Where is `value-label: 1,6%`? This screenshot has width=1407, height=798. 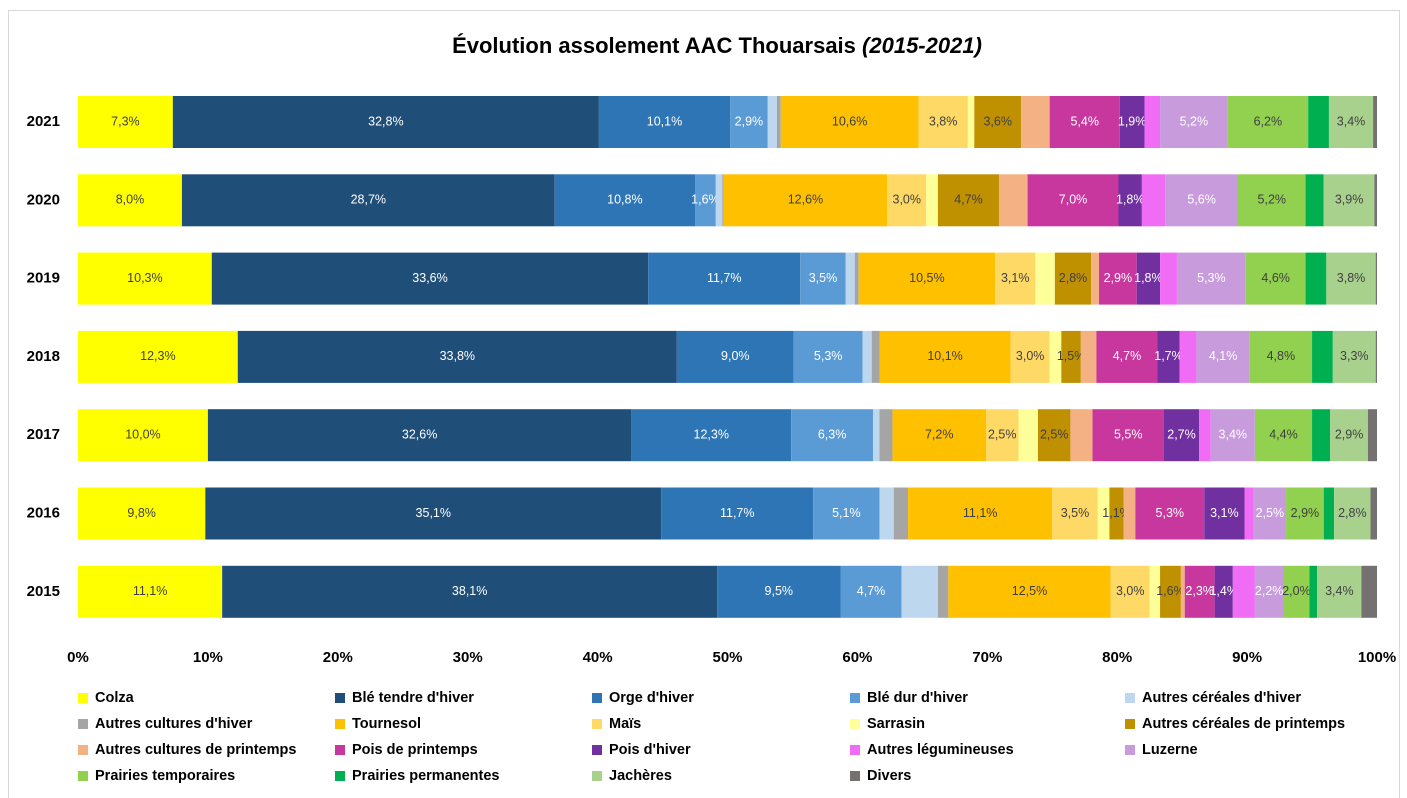
value-label: 1,6% is located at coordinates (705, 200).